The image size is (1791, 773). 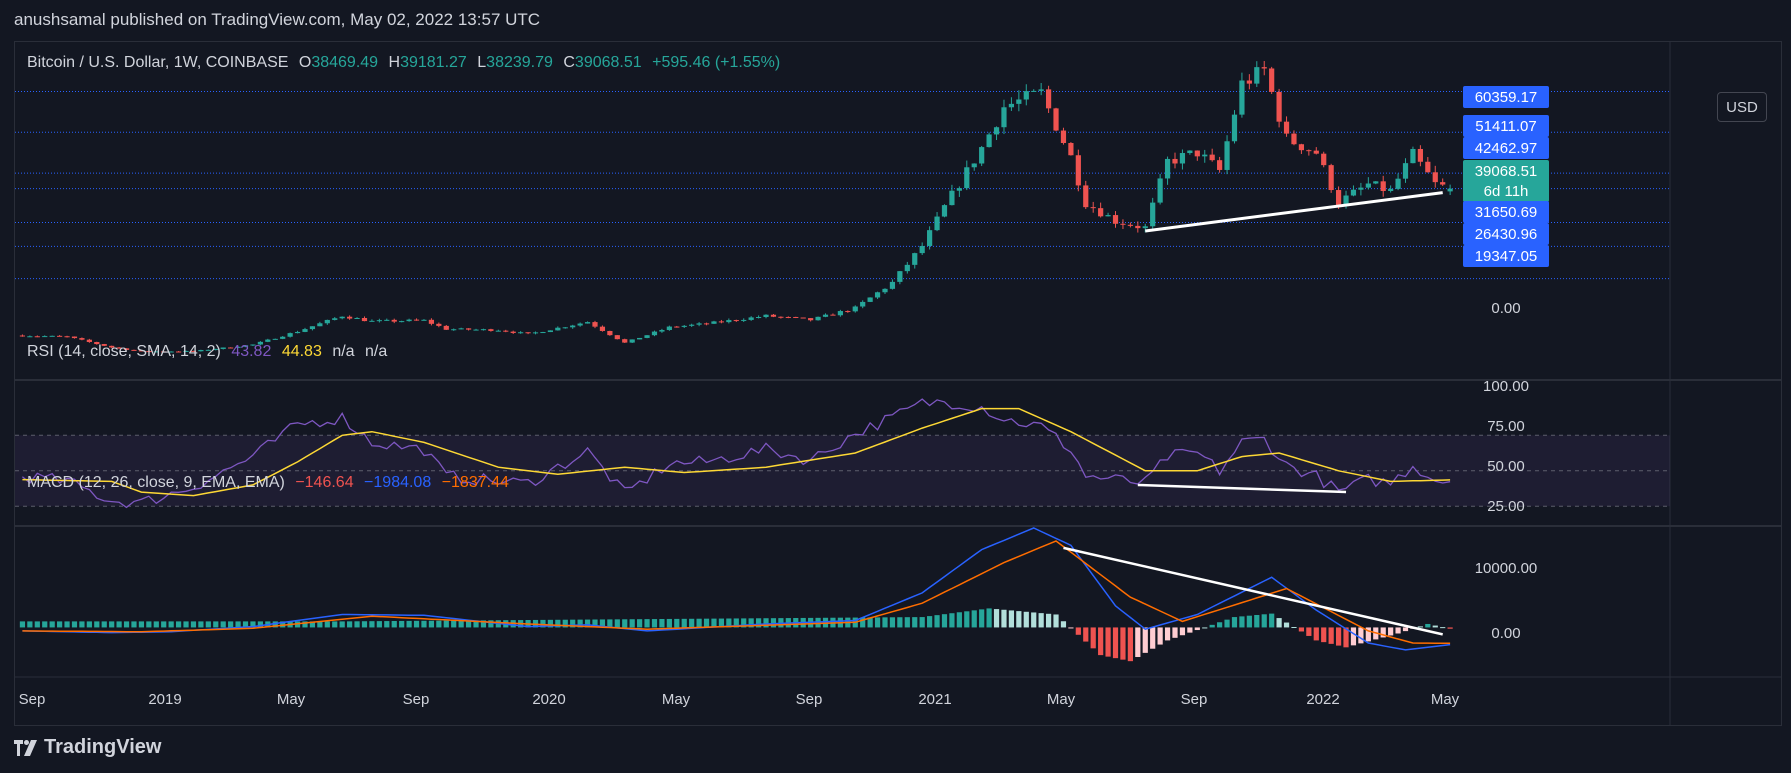 What do you see at coordinates (778, 594) in the screenshot?
I see `macd-pane: 10000.00 0.00` at bounding box center [778, 594].